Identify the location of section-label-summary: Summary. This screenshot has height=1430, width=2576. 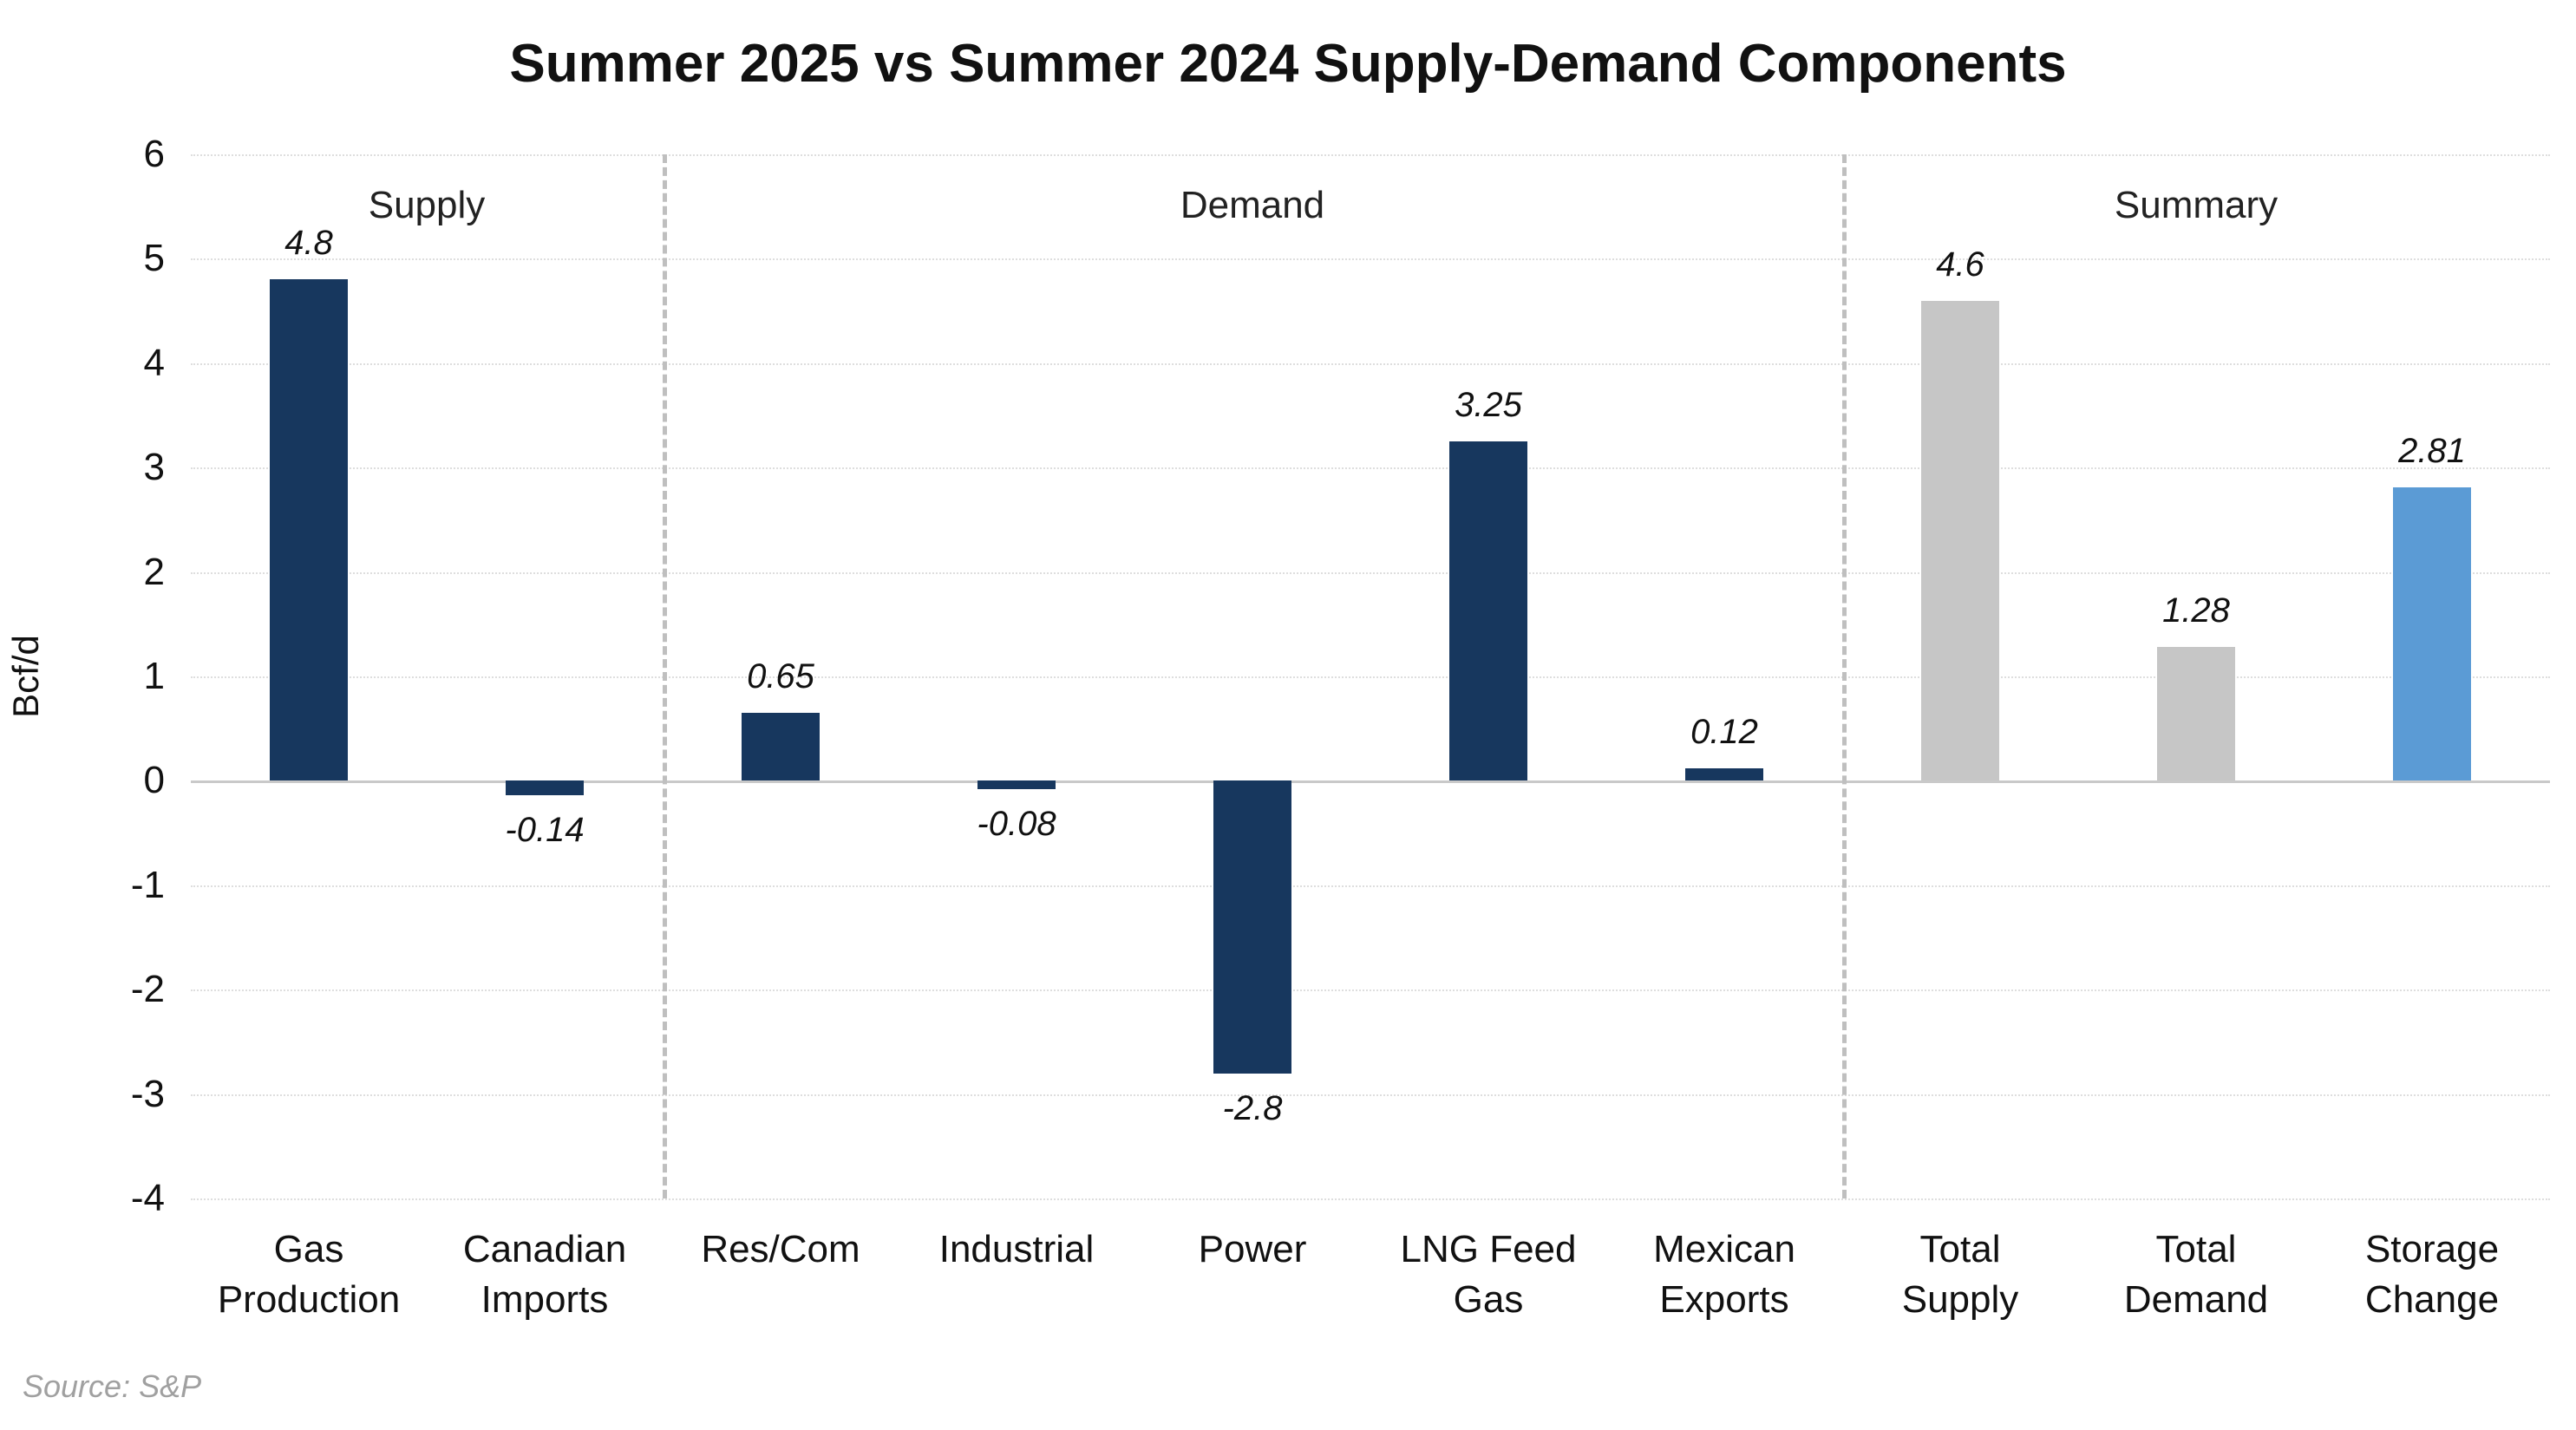
(2196, 205).